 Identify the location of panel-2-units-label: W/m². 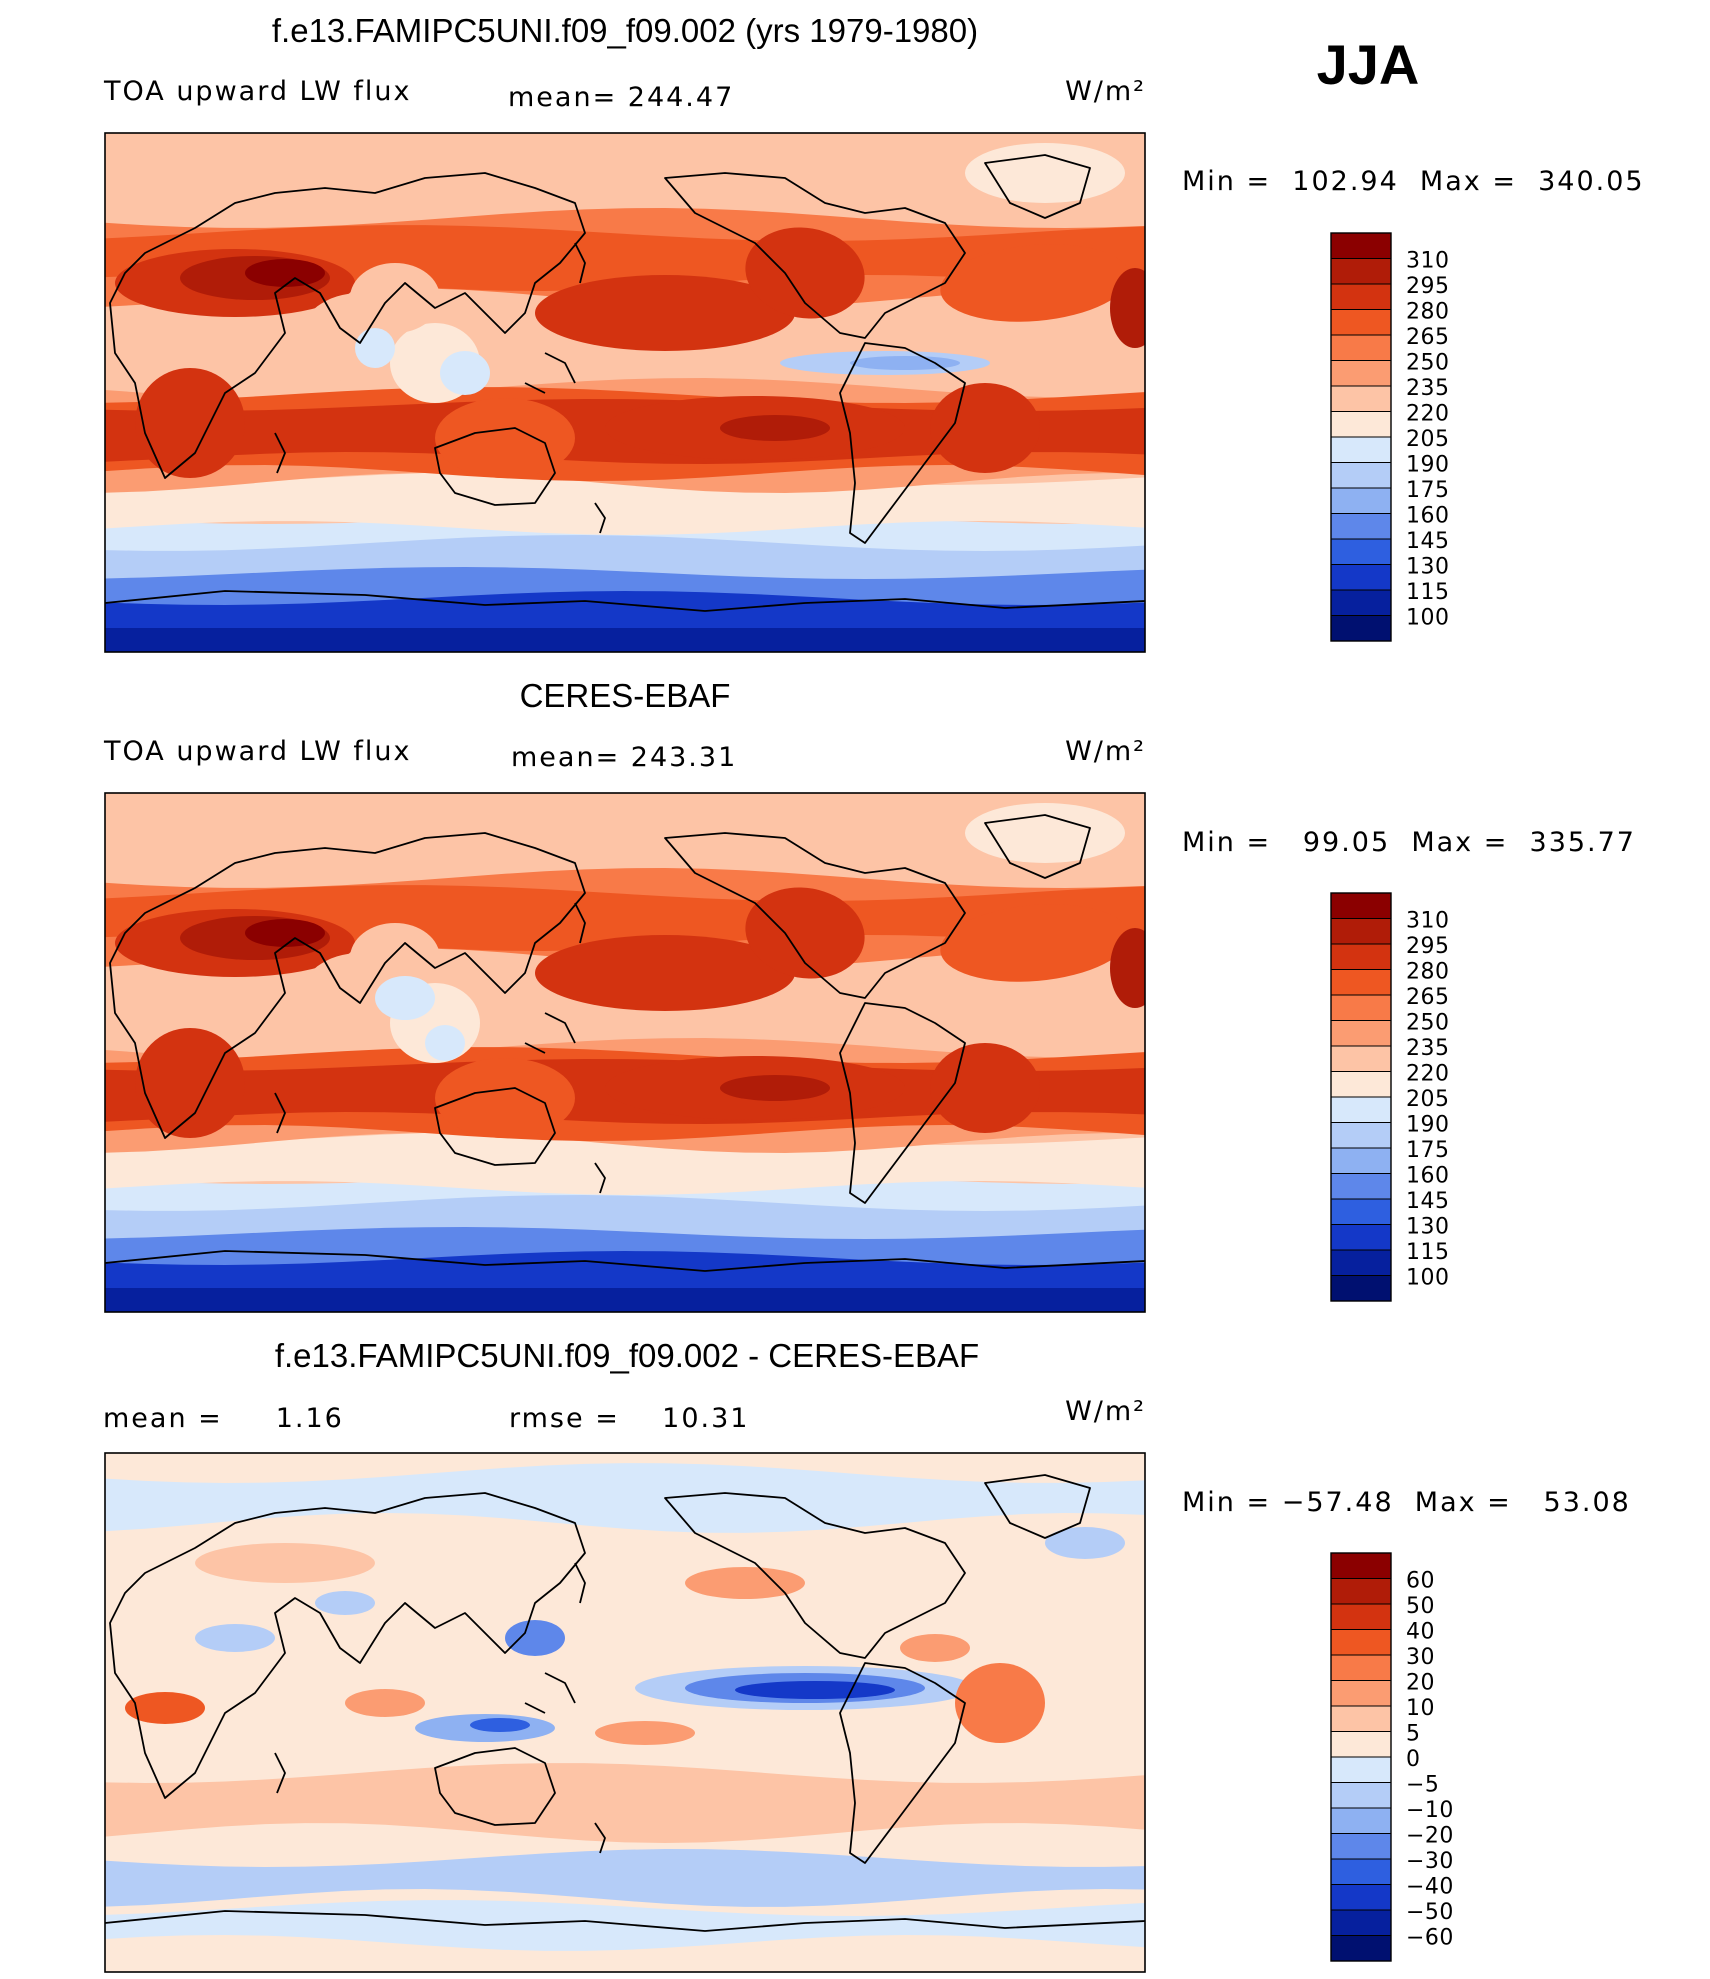
(1105, 751).